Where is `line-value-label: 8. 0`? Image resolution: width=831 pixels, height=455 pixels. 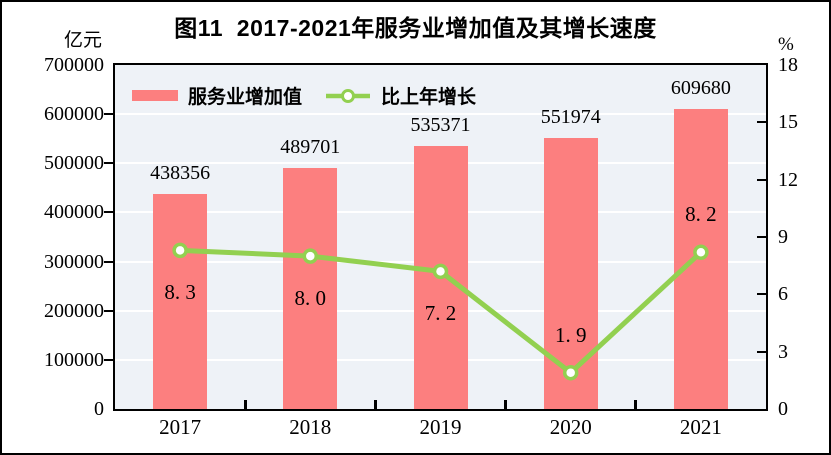 line-value-label: 8. 0 is located at coordinates (310, 298).